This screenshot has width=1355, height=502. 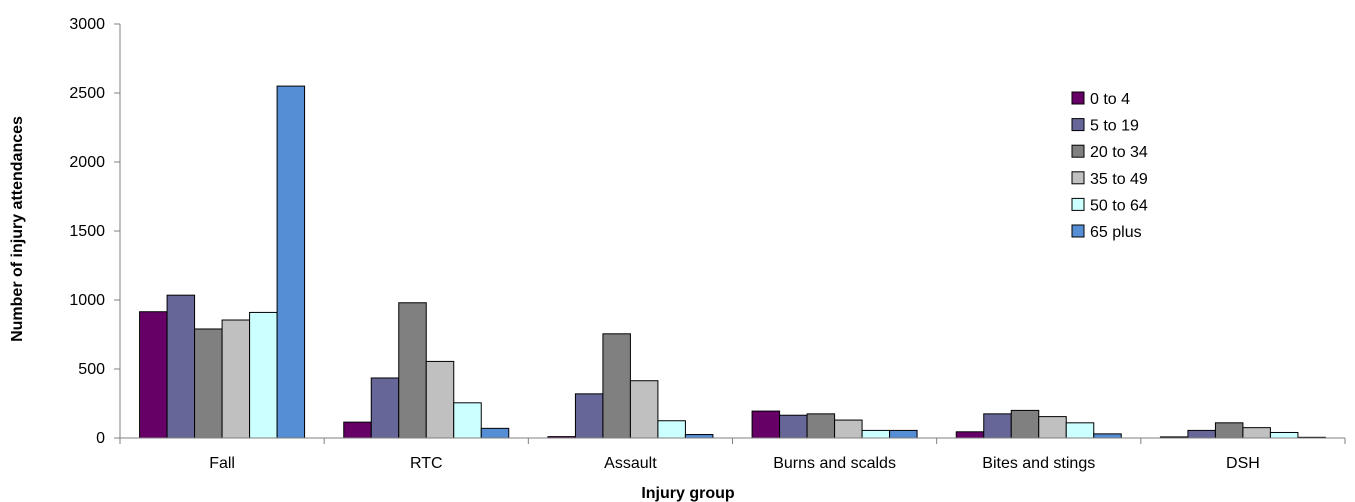 What do you see at coordinates (222, 463) in the screenshot?
I see `x-tick-label: Fall` at bounding box center [222, 463].